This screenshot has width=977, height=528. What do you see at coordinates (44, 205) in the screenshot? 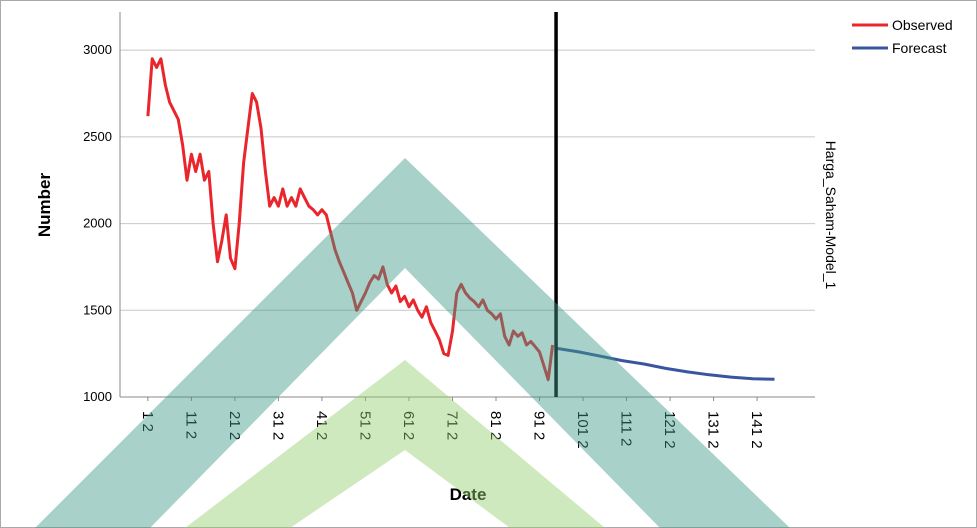
I see `y-axis-title: Number` at bounding box center [44, 205].